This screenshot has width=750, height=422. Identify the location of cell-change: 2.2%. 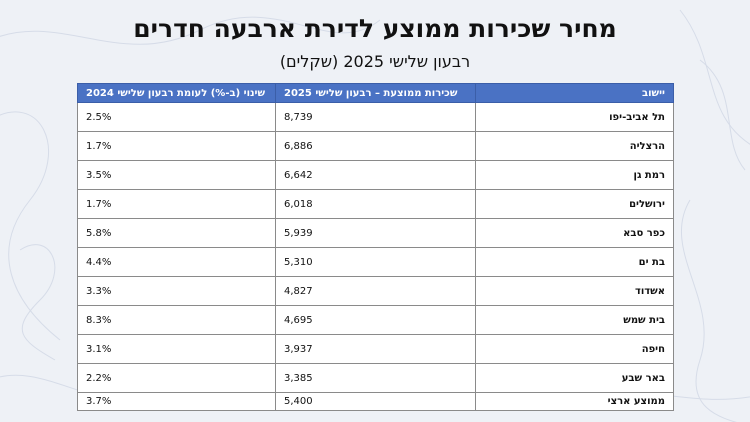
(176, 378).